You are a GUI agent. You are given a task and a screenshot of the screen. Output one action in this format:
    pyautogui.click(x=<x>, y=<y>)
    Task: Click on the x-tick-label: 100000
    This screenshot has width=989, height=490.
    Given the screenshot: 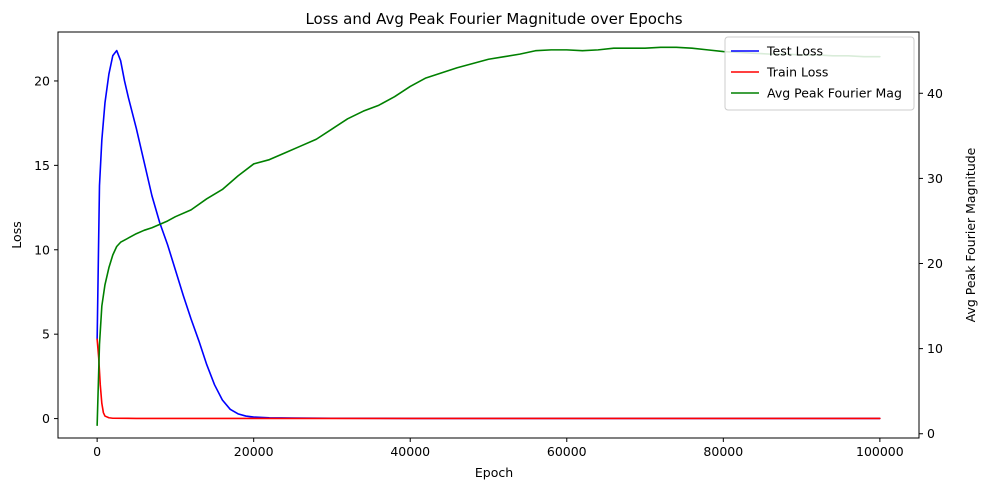 What is the action you would take?
    pyautogui.click(x=880, y=451)
    